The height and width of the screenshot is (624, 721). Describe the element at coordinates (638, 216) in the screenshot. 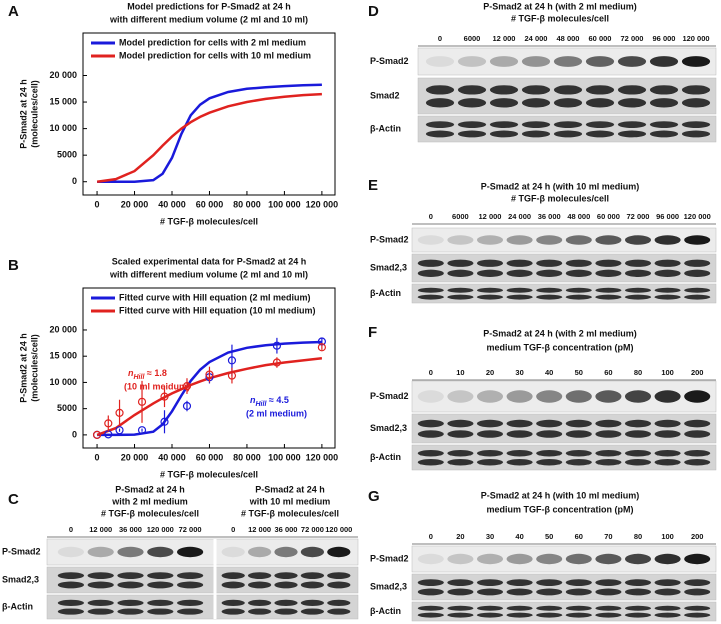

I see `lane-label: 72 000` at that location.